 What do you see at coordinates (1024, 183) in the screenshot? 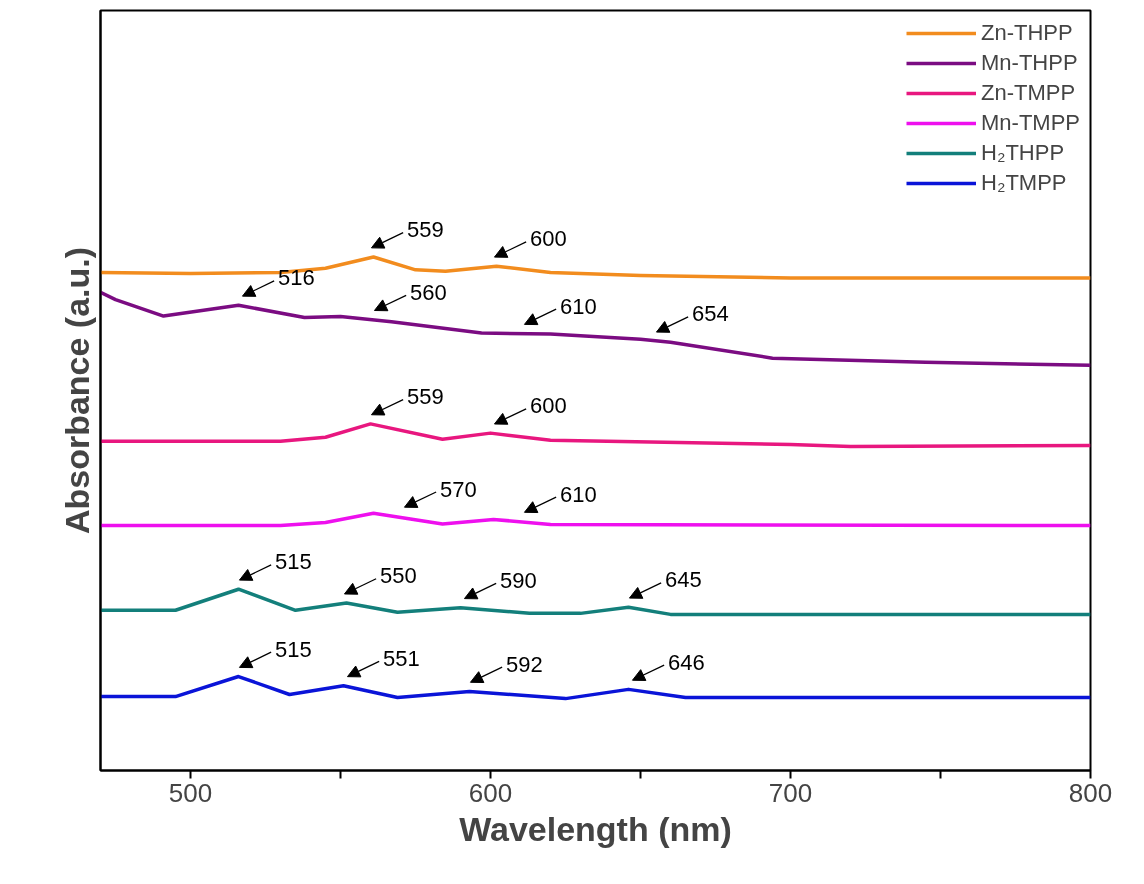
I see `legend-label: H₂TMPP` at bounding box center [1024, 183].